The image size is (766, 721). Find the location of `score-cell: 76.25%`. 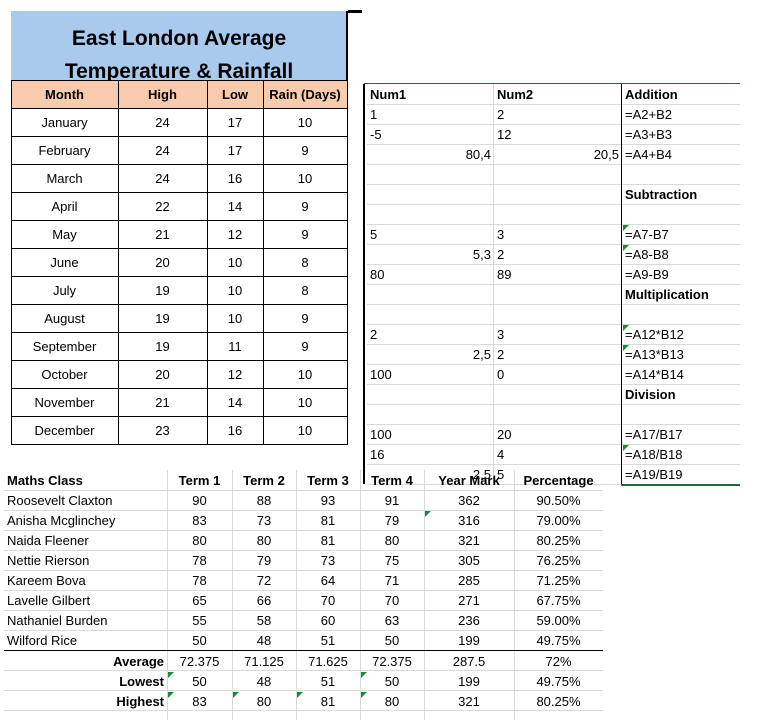

score-cell: 76.25% is located at coordinates (558, 560).